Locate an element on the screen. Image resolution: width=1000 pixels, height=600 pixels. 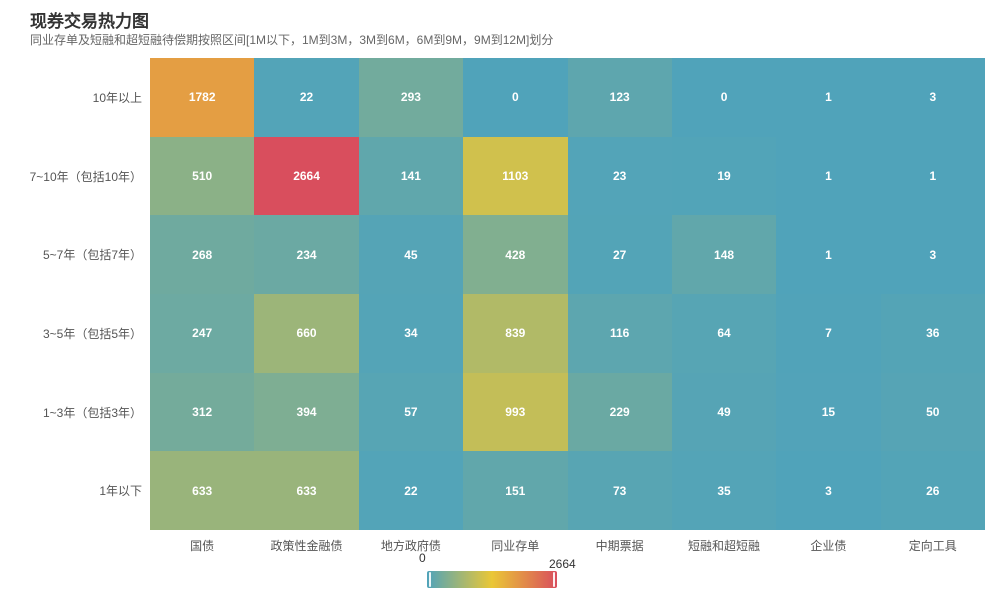
heatmap-cell: 27 is located at coordinates (619, 254).